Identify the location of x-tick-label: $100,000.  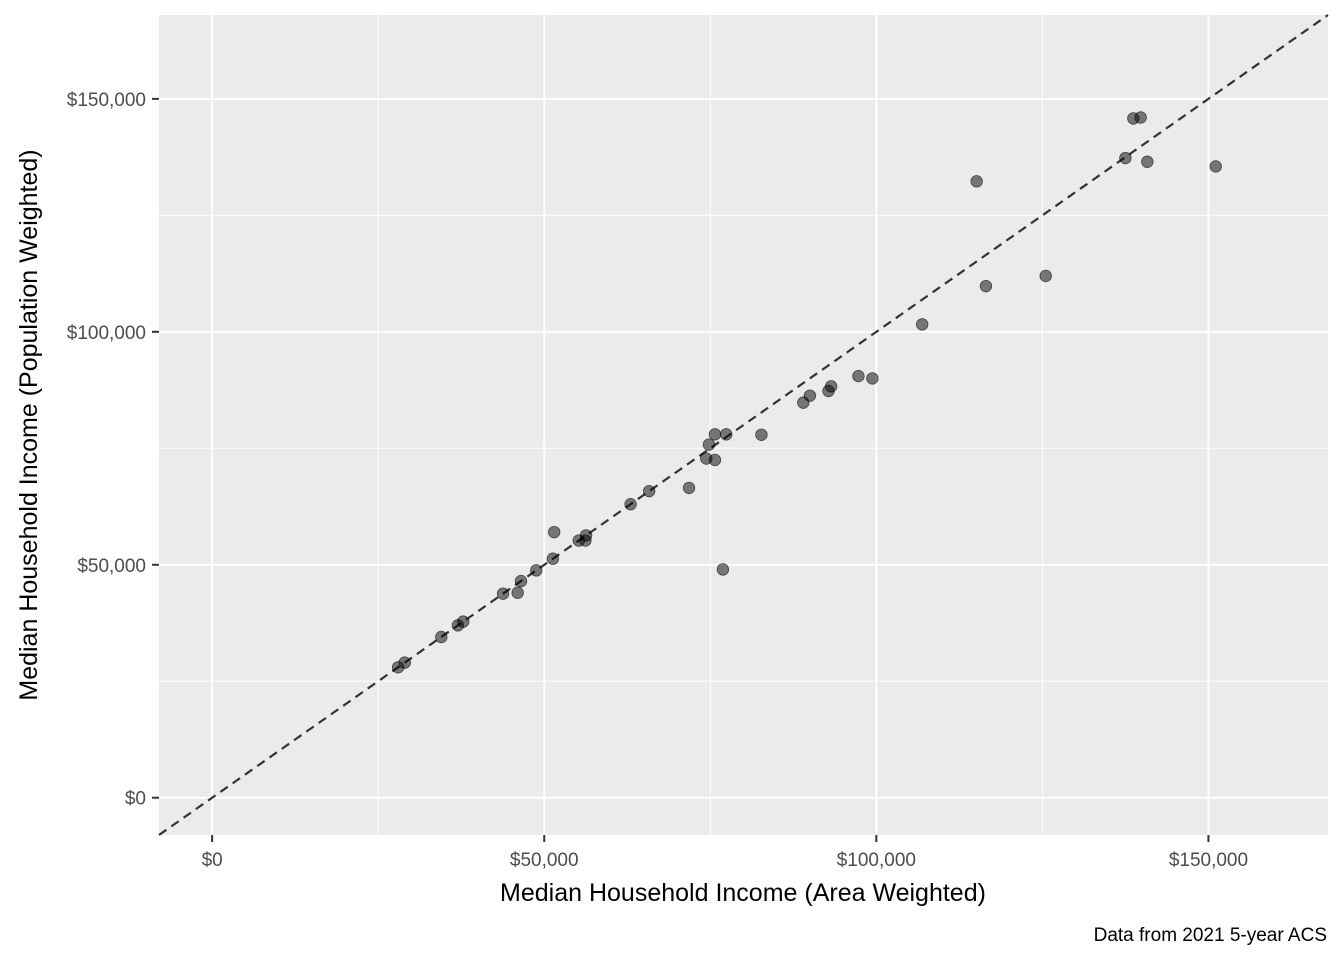
(876, 860).